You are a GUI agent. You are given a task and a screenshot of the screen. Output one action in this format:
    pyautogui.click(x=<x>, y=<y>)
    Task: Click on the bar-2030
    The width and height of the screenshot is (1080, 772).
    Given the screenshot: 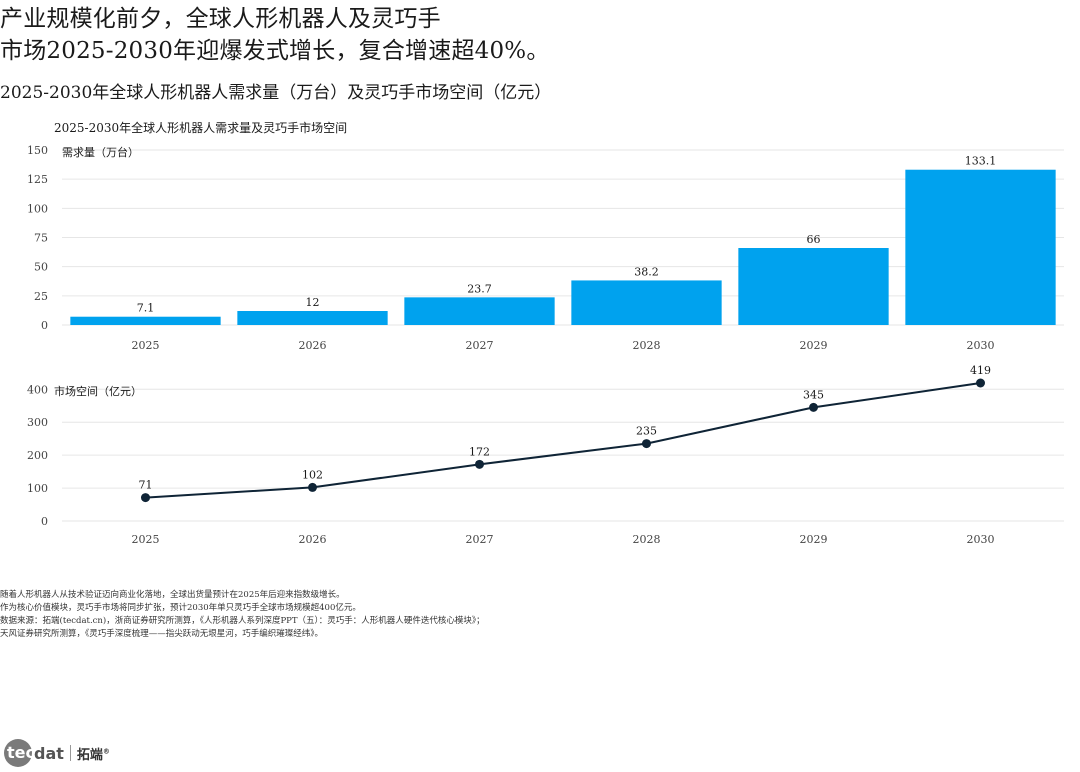 What is the action you would take?
    pyautogui.click(x=980, y=247)
    